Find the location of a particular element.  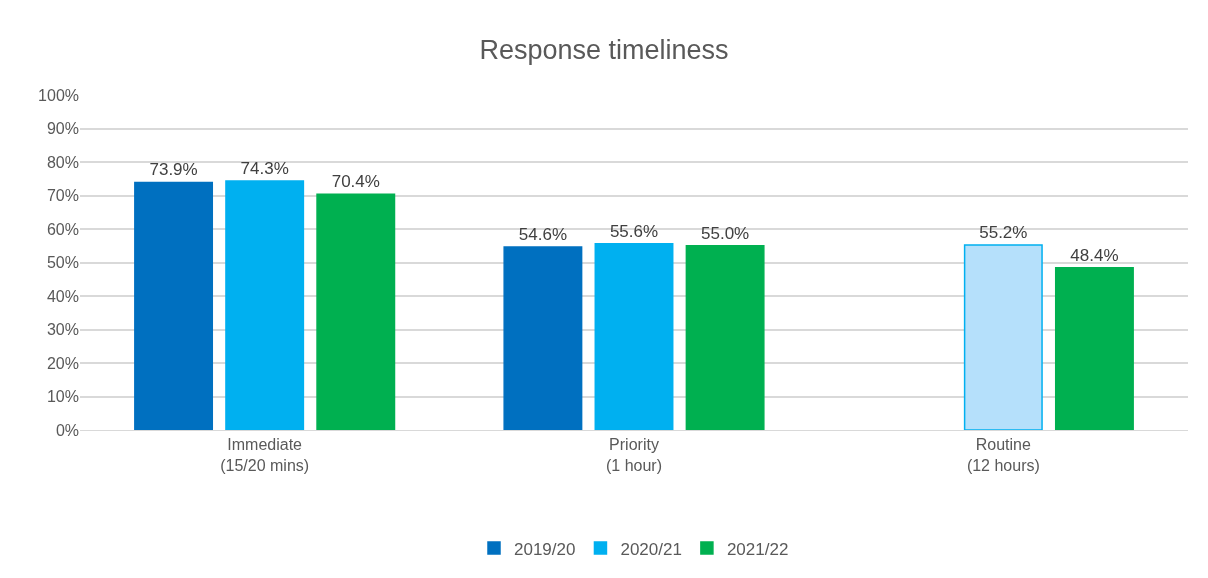

x-tick-label: Immediate (15/20 mins) is located at coordinates (265, 455).